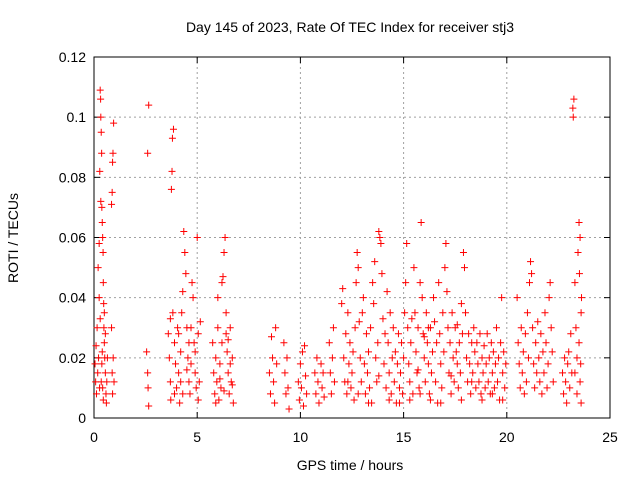  I want to click on x-tick-label: 25, so click(610, 437).